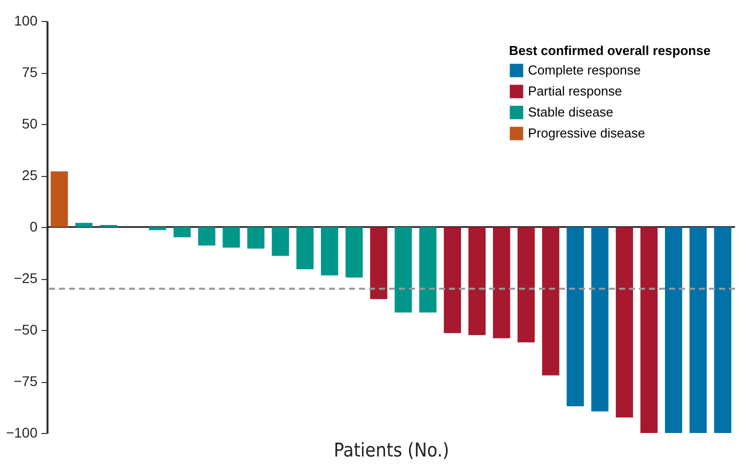 The width and height of the screenshot is (753, 476). What do you see at coordinates (30, 72) in the screenshot?
I see `y-tick-label: 75` at bounding box center [30, 72].